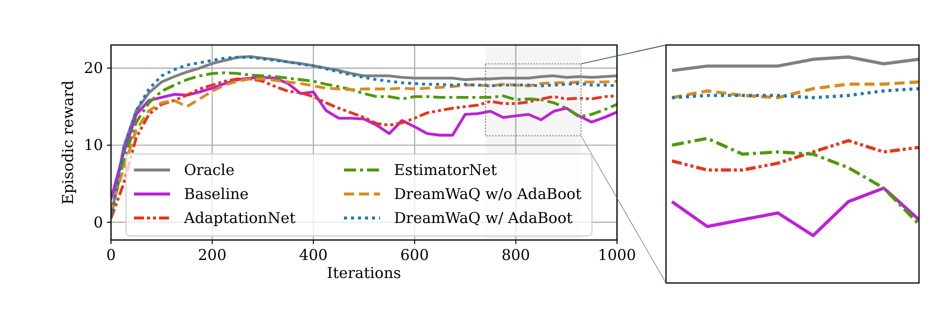  What do you see at coordinates (68, 142) in the screenshot?
I see `y-axis-title: Episodic reward` at bounding box center [68, 142].